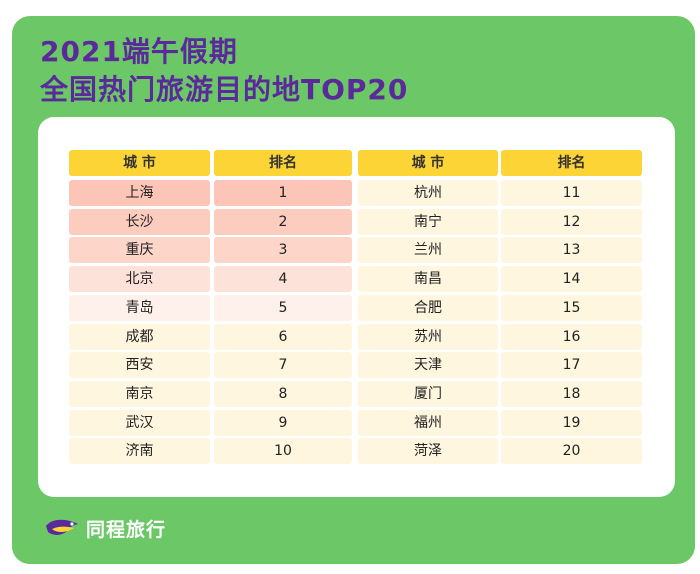 The image size is (700, 574). What do you see at coordinates (139, 336) in the screenshot?
I see `table-cell-city: 成都` at bounding box center [139, 336].